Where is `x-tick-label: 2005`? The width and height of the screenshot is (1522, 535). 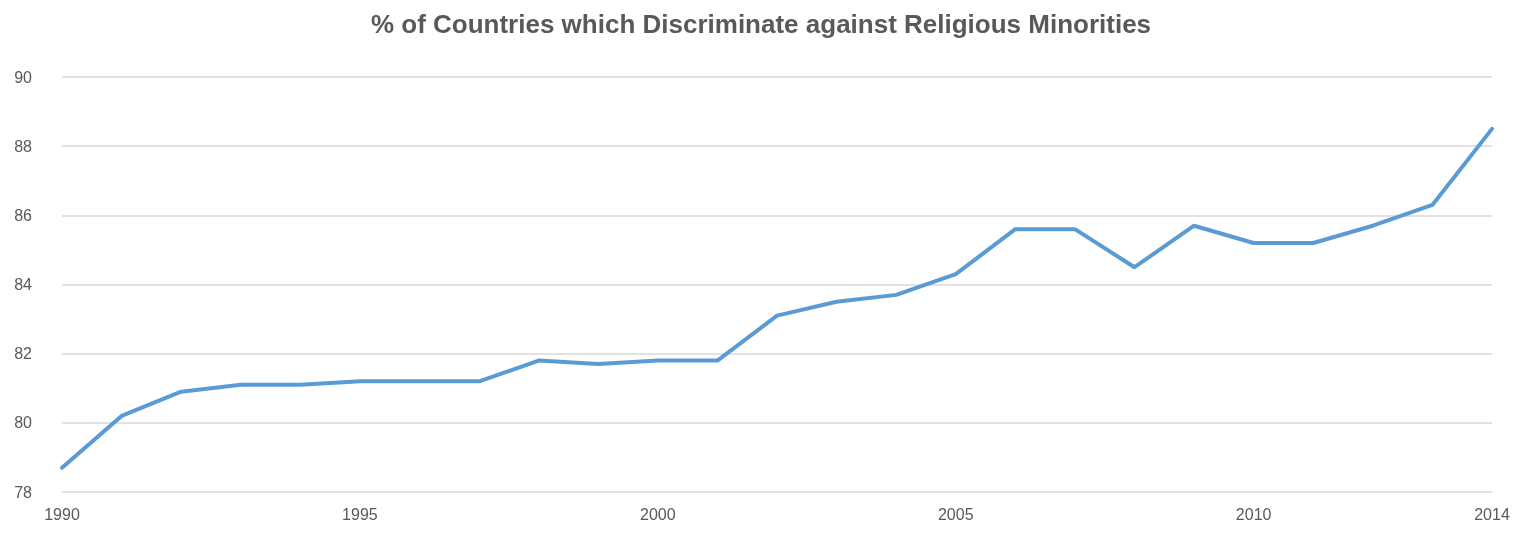 x-tick-label: 2005 is located at coordinates (955, 514).